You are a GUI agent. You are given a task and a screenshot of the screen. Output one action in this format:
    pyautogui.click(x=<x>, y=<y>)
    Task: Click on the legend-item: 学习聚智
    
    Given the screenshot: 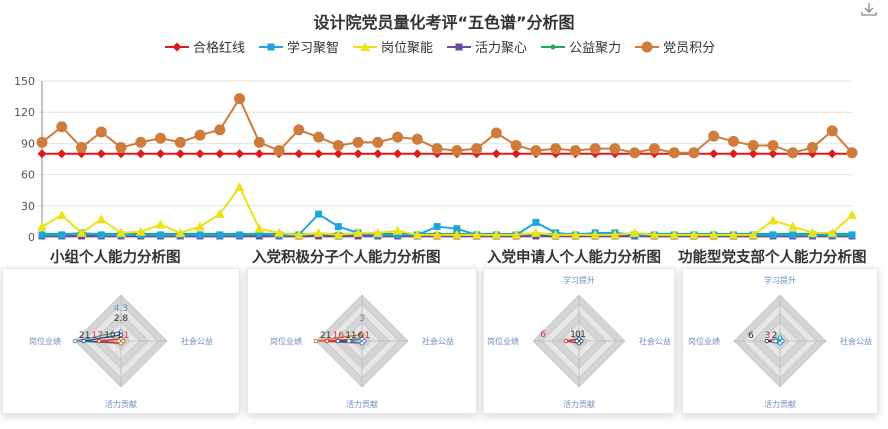 What is the action you would take?
    pyautogui.click(x=299, y=46)
    